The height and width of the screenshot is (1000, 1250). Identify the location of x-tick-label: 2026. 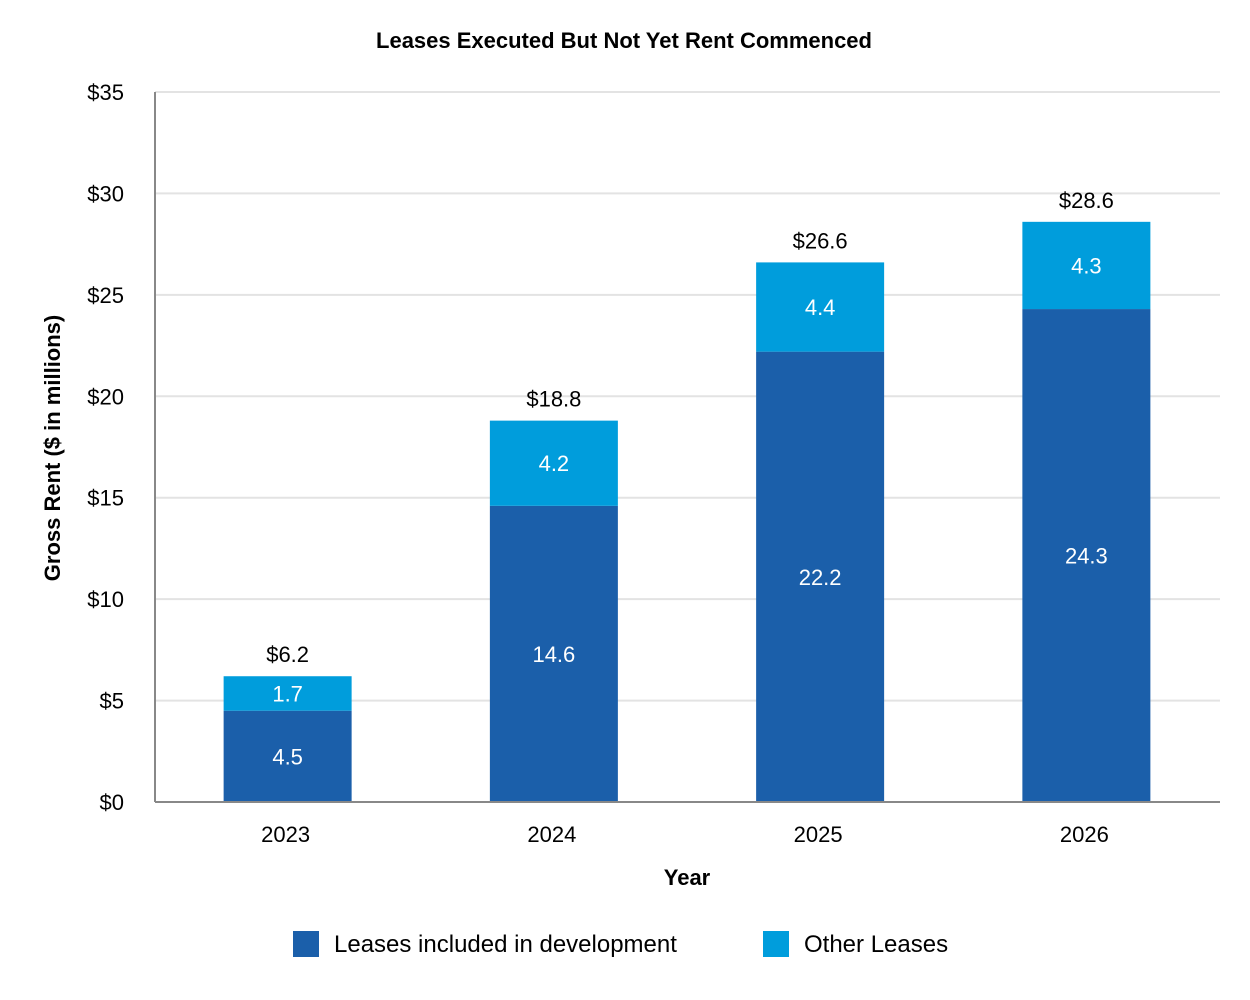
(1084, 834).